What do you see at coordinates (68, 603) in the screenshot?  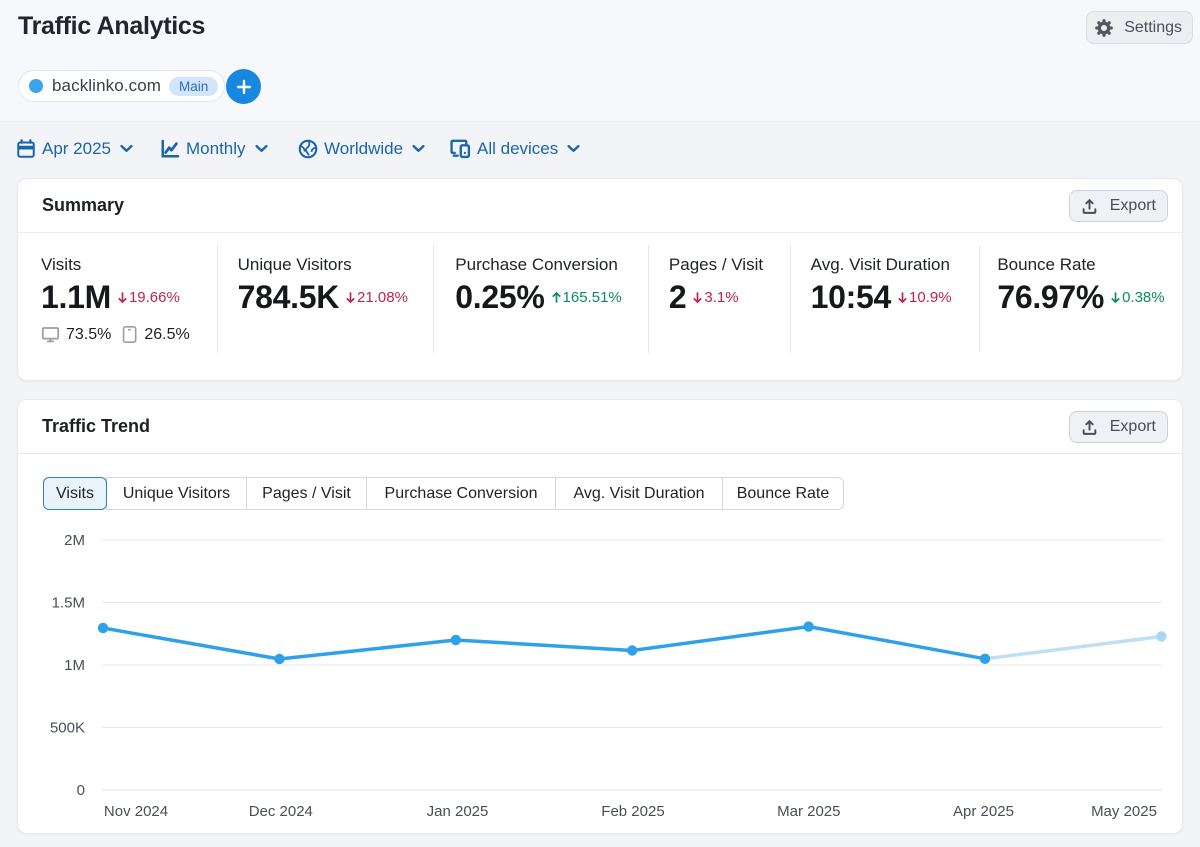 I see `svg-text: 1.5M` at bounding box center [68, 603].